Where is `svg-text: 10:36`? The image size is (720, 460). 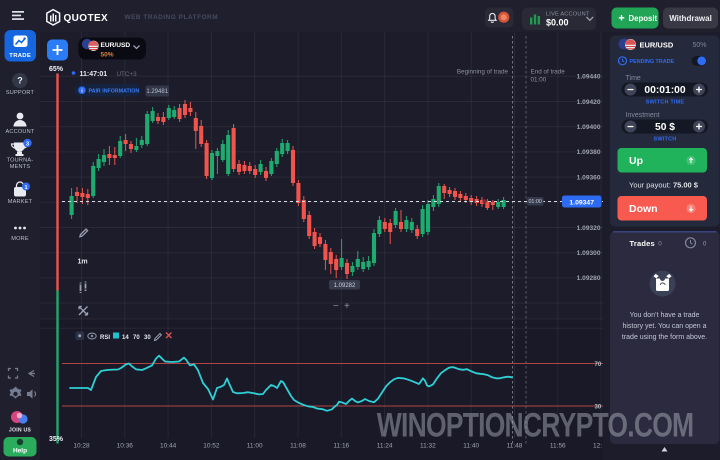 svg-text: 10:36 is located at coordinates (125, 446).